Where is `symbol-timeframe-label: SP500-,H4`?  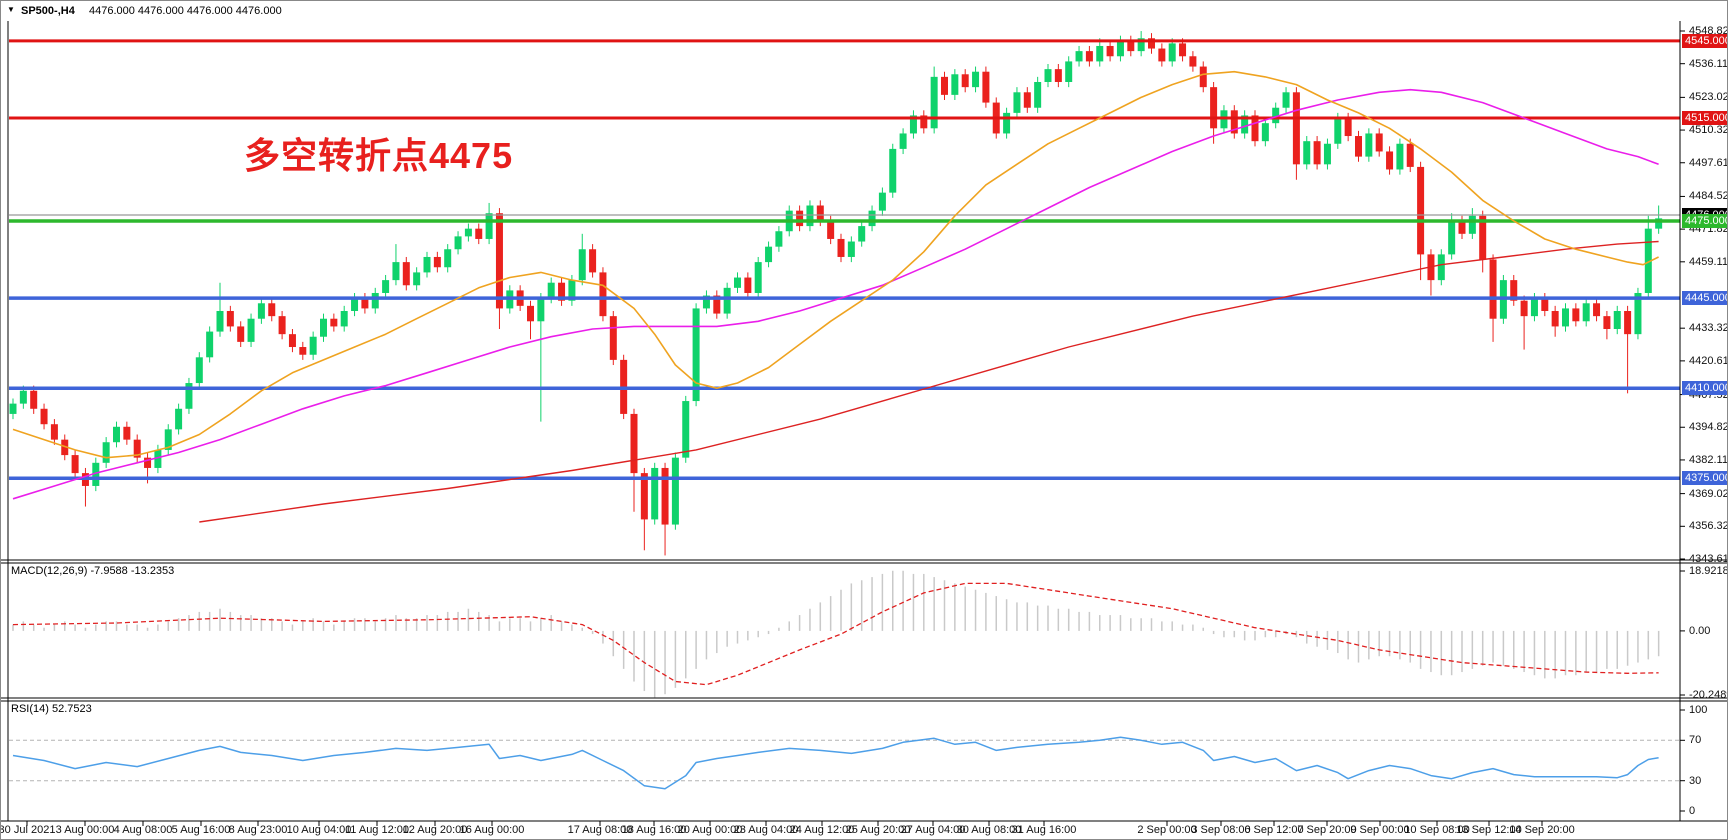
symbol-timeframe-label: SP500-,H4 is located at coordinates (48, 11).